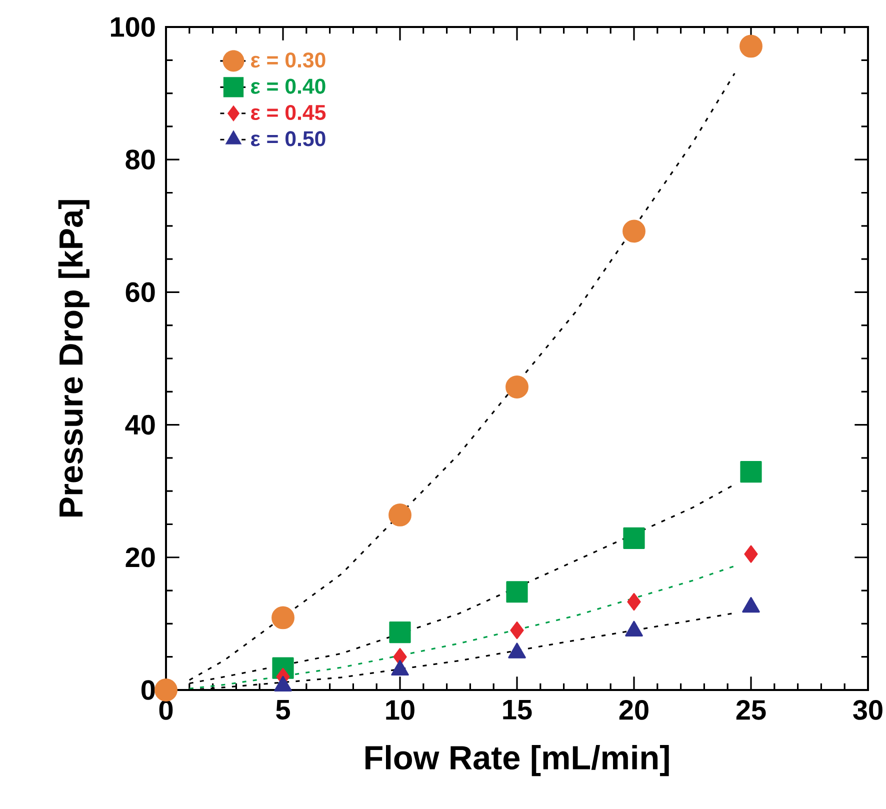 This screenshot has width=886, height=809. Describe the element at coordinates (288, 86) in the screenshot. I see `legend-label: ε = 0.40` at that location.